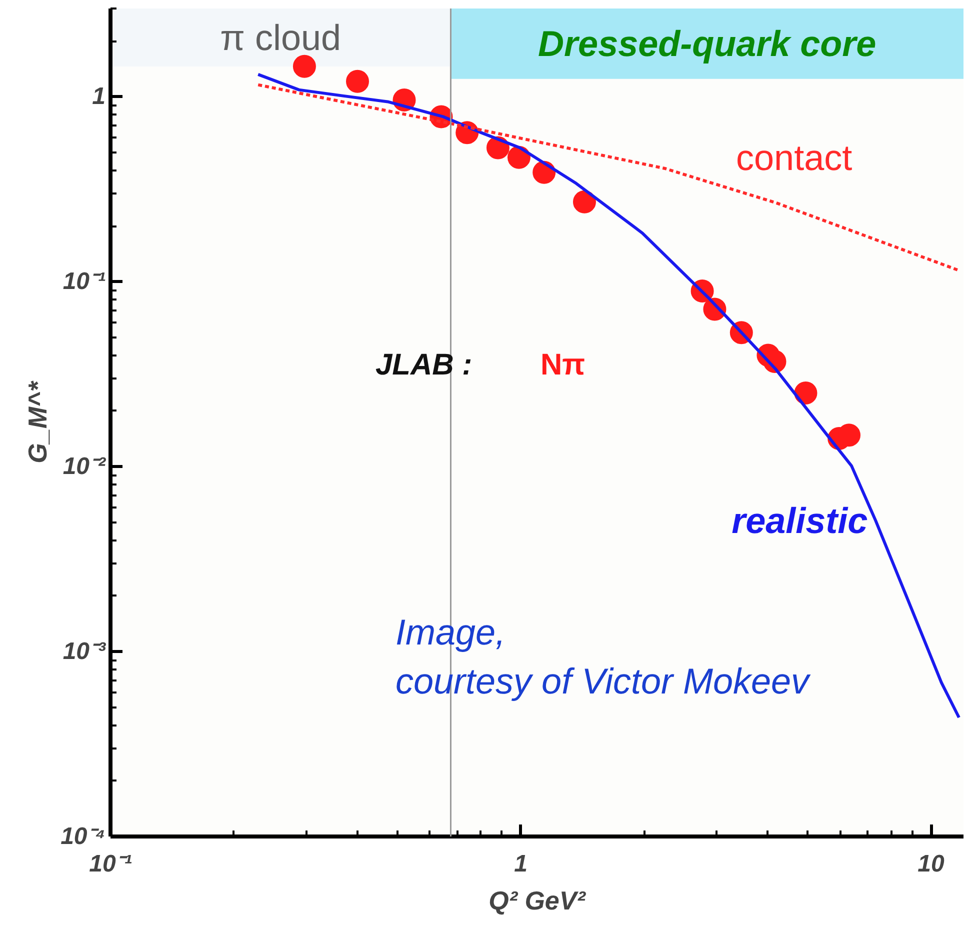 The image size is (965, 931). I want to click on text: Nπ, so click(563, 365).